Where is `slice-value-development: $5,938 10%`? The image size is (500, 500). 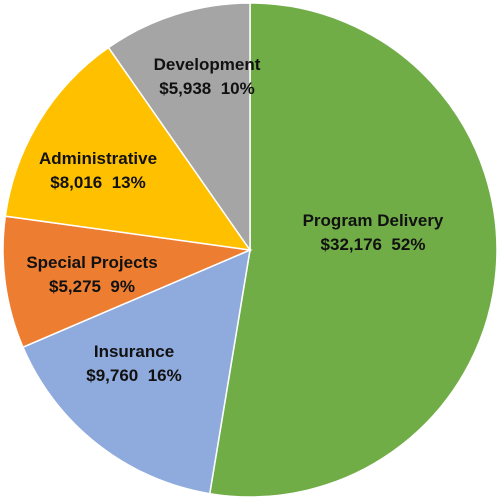 slice-value-development: $5,938 10% is located at coordinates (206, 88).